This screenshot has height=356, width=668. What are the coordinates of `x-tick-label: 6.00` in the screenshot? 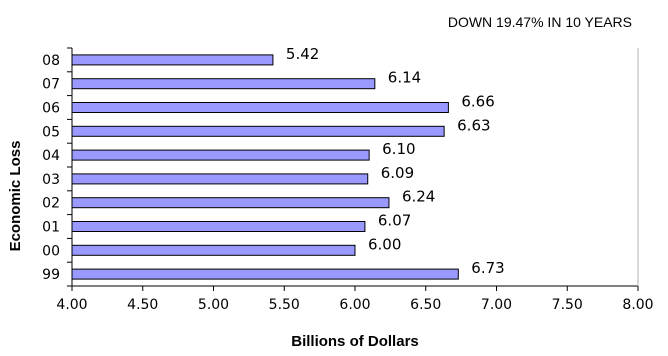 It's located at (354, 305).